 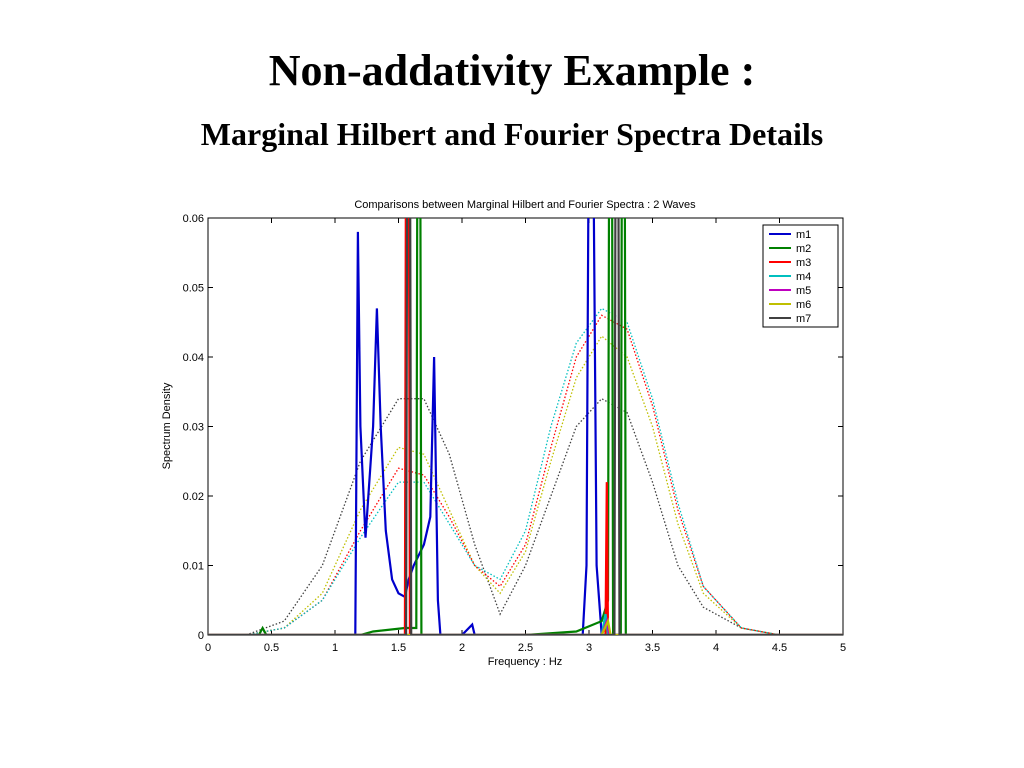 What do you see at coordinates (803, 291) in the screenshot?
I see `legend-label: m5` at bounding box center [803, 291].